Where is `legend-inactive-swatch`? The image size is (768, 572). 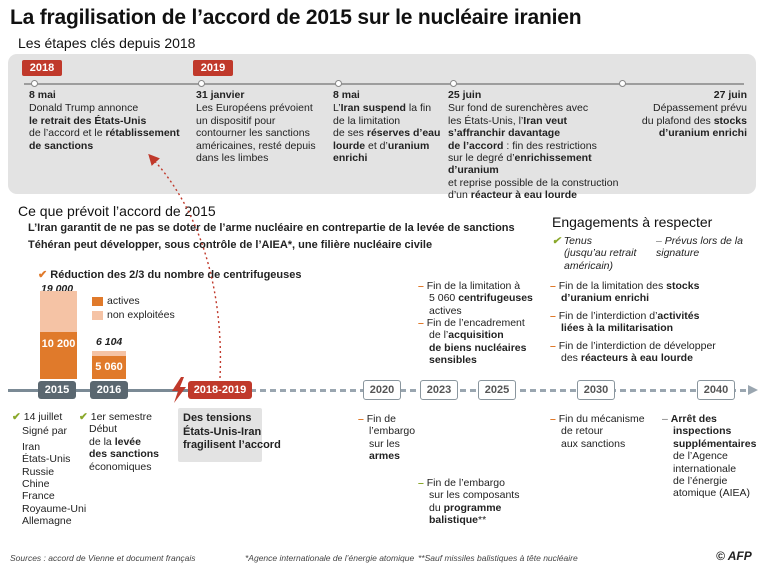
legend-inactive-swatch is located at coordinates (97, 315).